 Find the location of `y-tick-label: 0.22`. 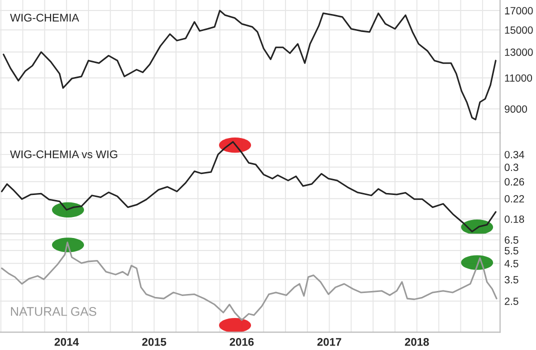

y-tick-label: 0.22 is located at coordinates (514, 198).